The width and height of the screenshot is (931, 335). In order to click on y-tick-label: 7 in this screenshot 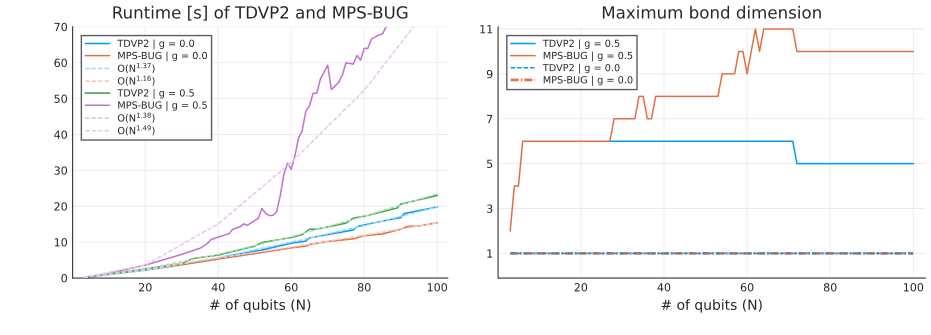, I will do `click(489, 118)`.